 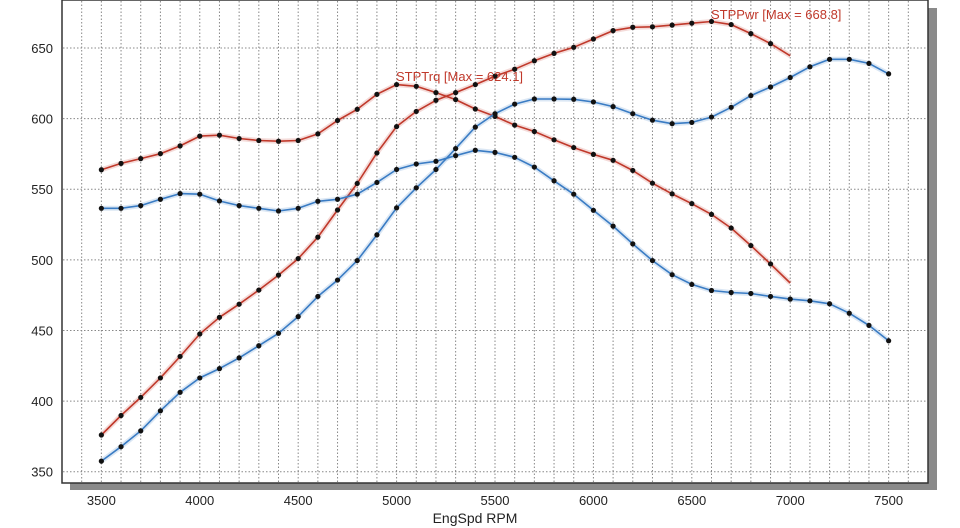 I want to click on x-tick-label: 5000, so click(x=396, y=500).